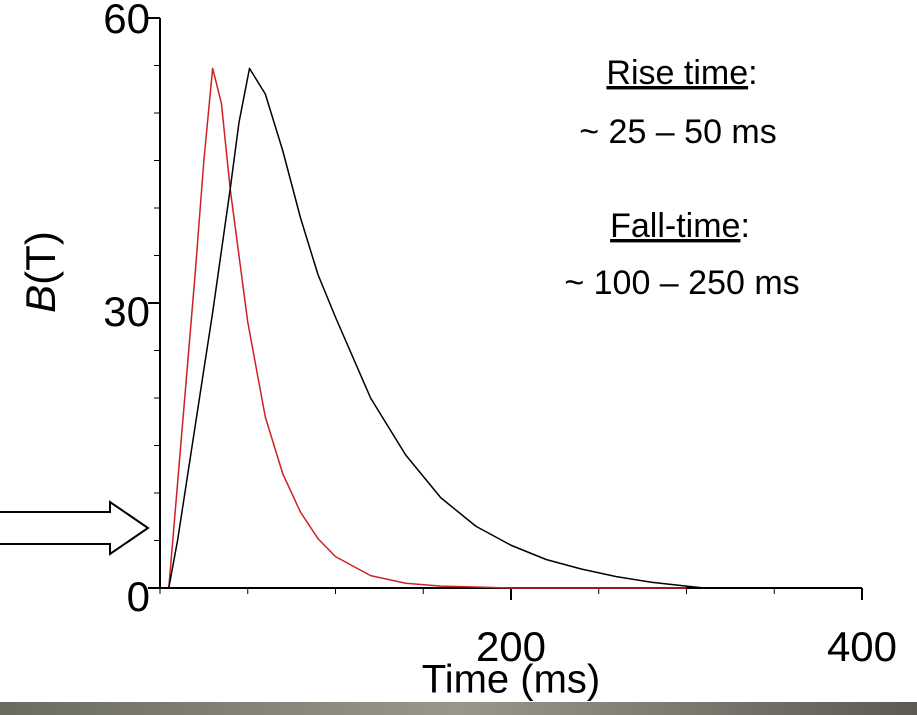 This screenshot has height=715, width=917. What do you see at coordinates (511, 680) in the screenshot?
I see `x-axis-title: Time (ms)` at bounding box center [511, 680].